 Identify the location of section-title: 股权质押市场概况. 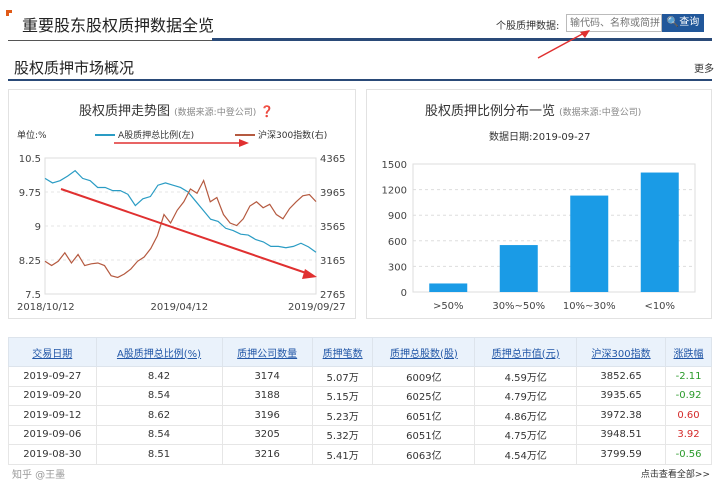
(74, 68).